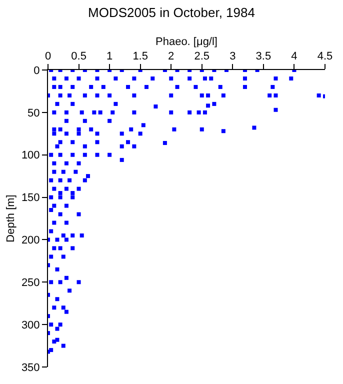 Image resolution: width=343 pixels, height=384 pixels. I want to click on x-axis-title: Phaeo. [μg/l], so click(187, 42).